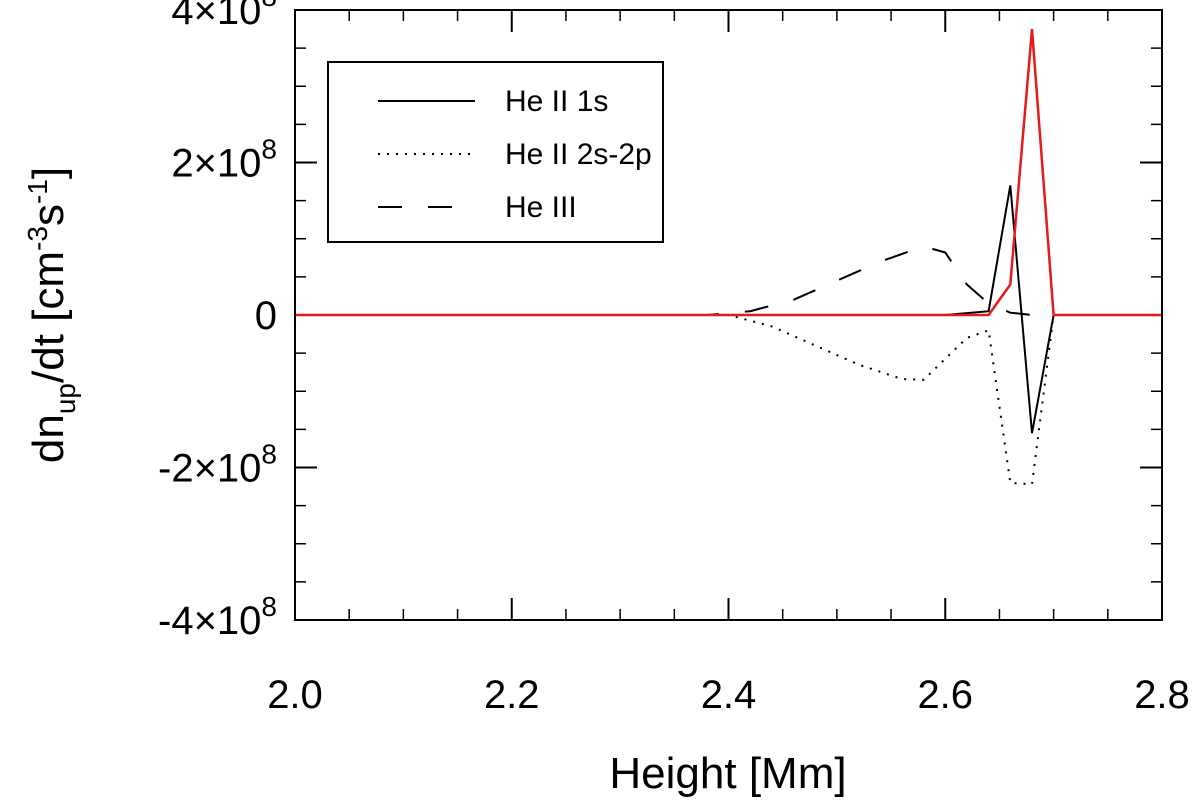  What do you see at coordinates (728, 280) in the screenshot?
I see `series-line-he-iii` at bounding box center [728, 280].